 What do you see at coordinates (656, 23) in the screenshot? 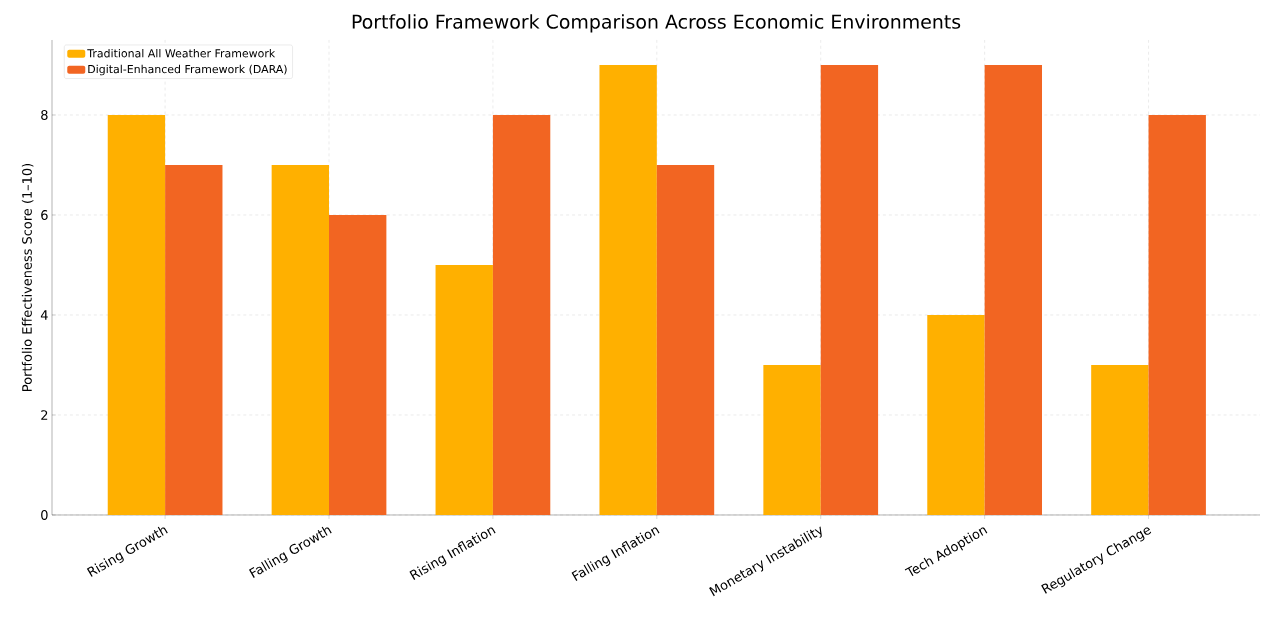
I see `chart-title: Portfolio Framework Comparison Across Economic Environments` at bounding box center [656, 23].